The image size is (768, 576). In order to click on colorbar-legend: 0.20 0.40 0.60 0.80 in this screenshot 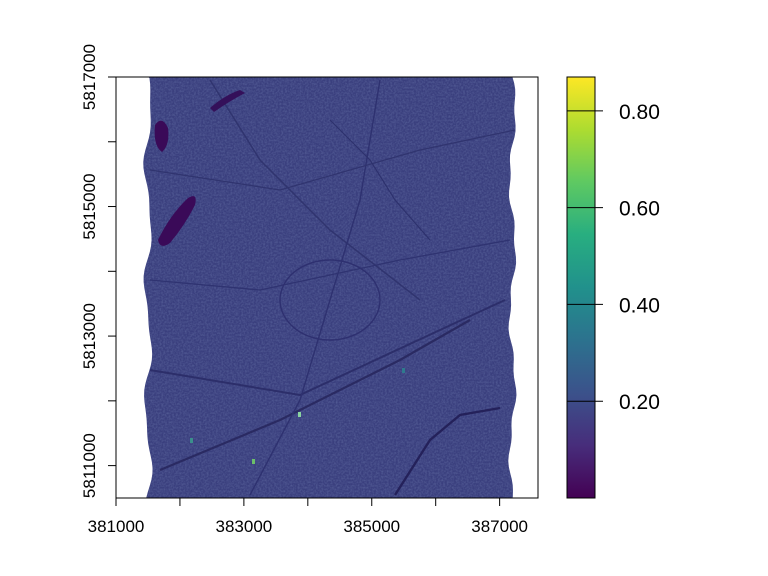, I will do `click(613, 287)`.